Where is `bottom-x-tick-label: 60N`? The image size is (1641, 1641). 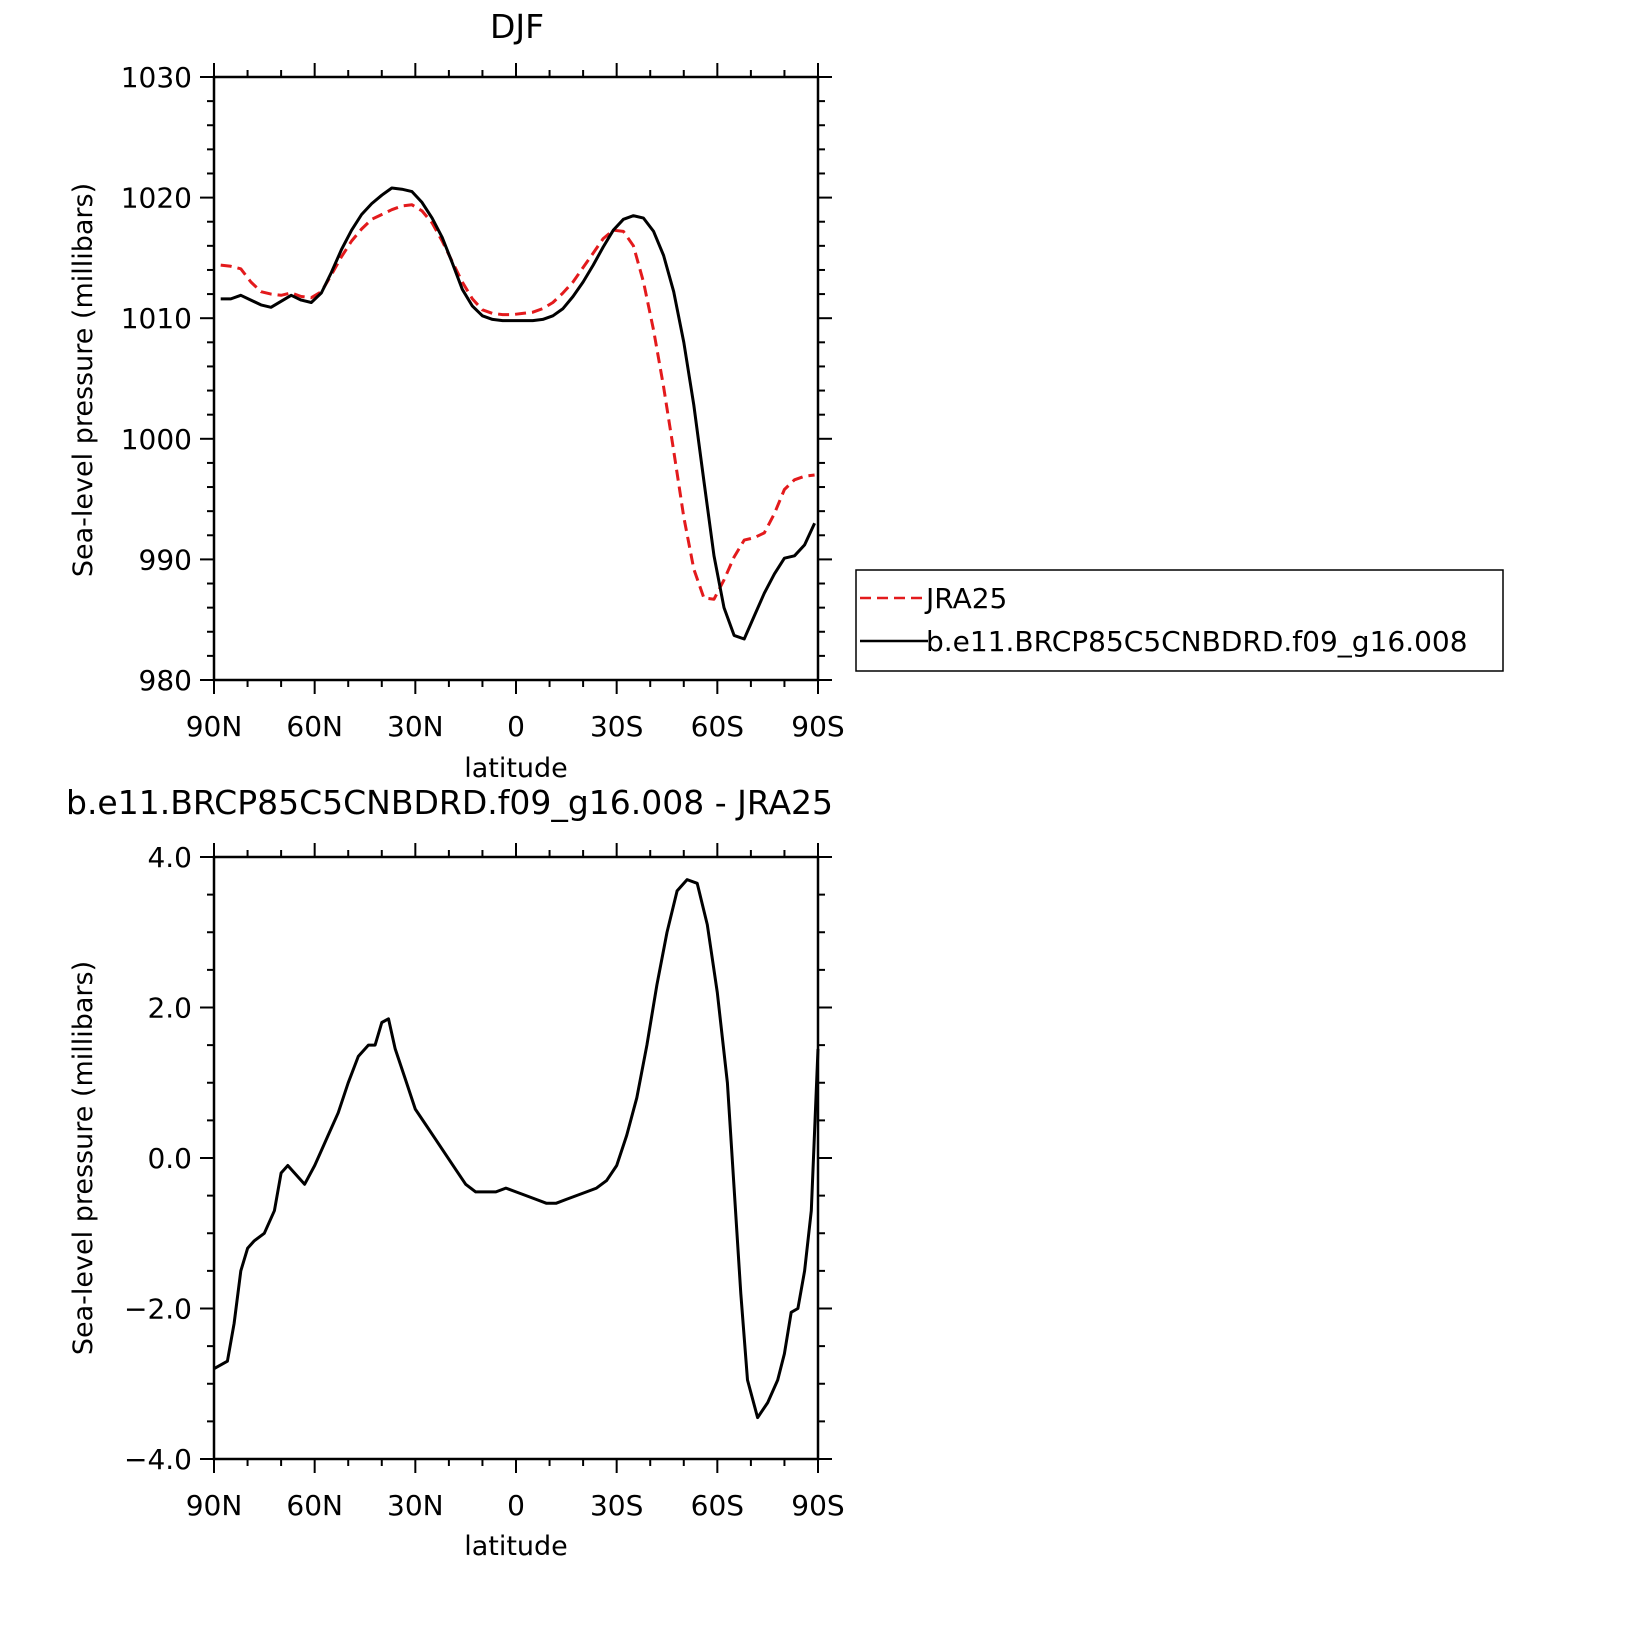 bottom-x-tick-label: 60N is located at coordinates (314, 1505).